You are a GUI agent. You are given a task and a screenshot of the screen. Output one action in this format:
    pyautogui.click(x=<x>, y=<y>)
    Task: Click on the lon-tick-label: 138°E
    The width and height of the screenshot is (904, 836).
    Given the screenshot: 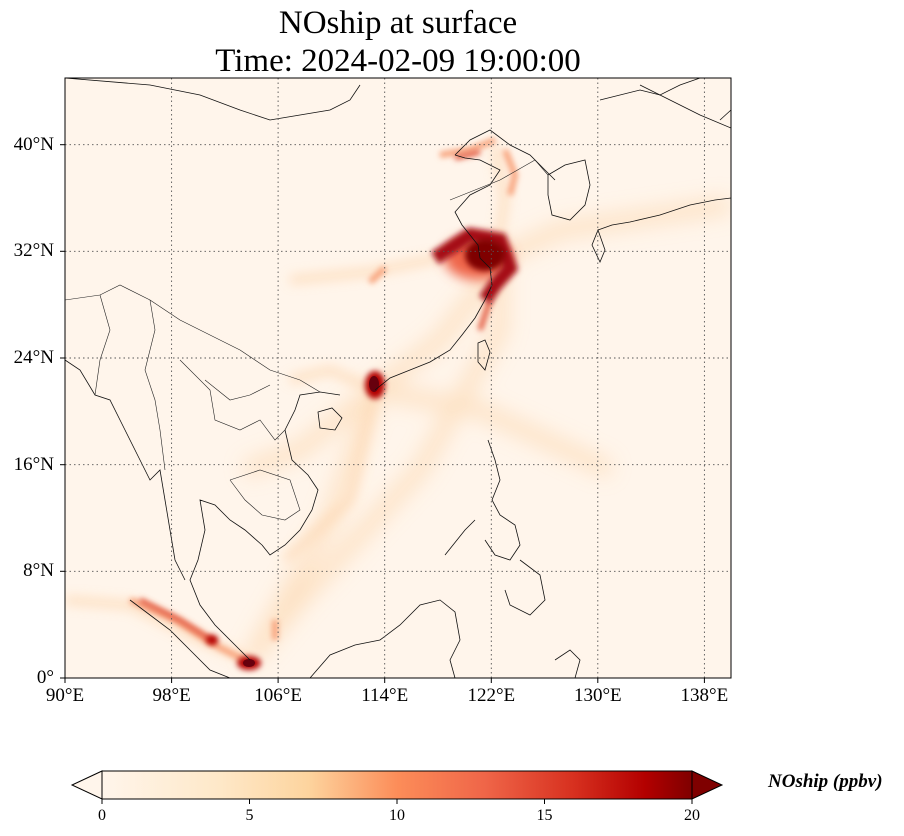 What is the action you would take?
    pyautogui.click(x=704, y=695)
    